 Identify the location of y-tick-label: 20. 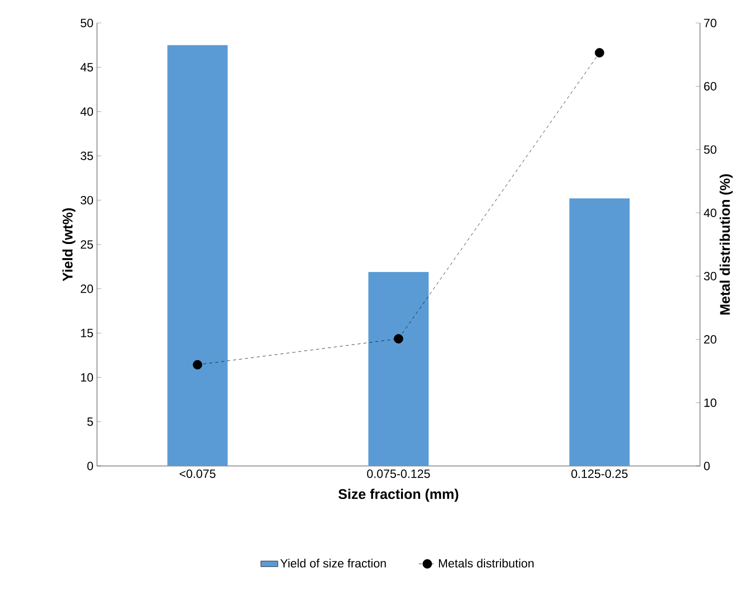
(87, 289).